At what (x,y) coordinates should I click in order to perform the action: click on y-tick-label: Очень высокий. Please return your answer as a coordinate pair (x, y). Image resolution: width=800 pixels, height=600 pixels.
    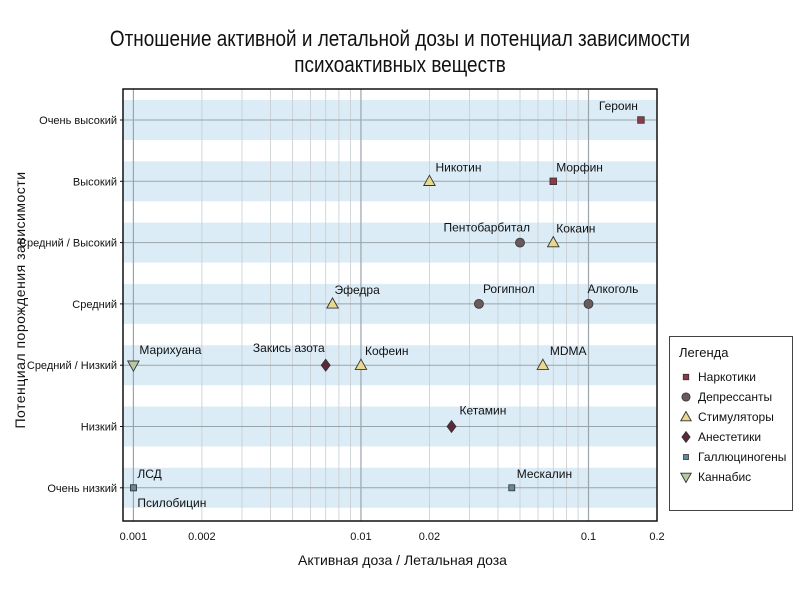
    Looking at the image, I should click on (78, 121).